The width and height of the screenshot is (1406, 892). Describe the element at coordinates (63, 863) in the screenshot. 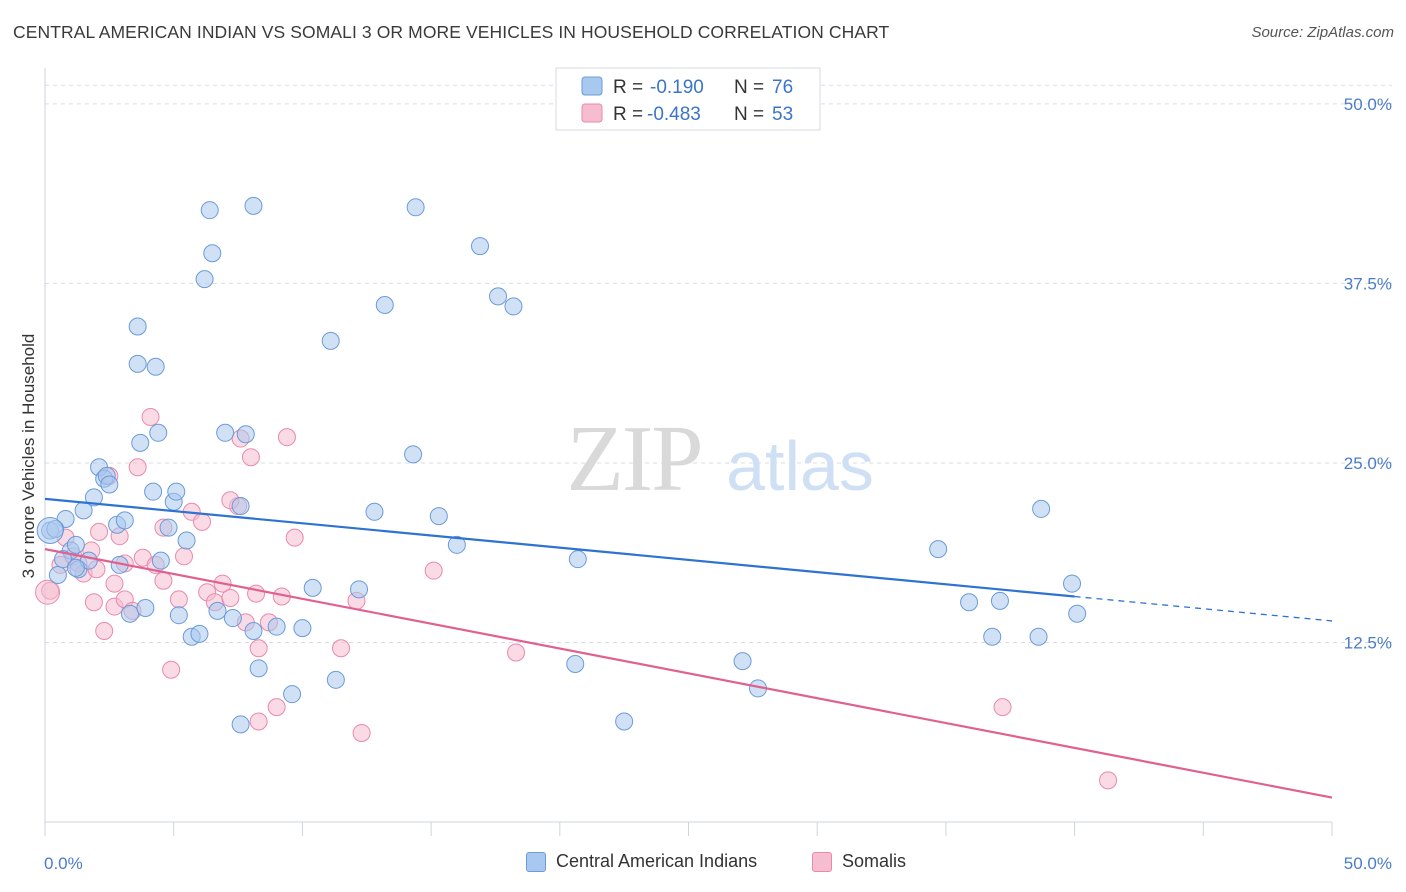

I see `x-tick-label-min: 0.0%` at that location.